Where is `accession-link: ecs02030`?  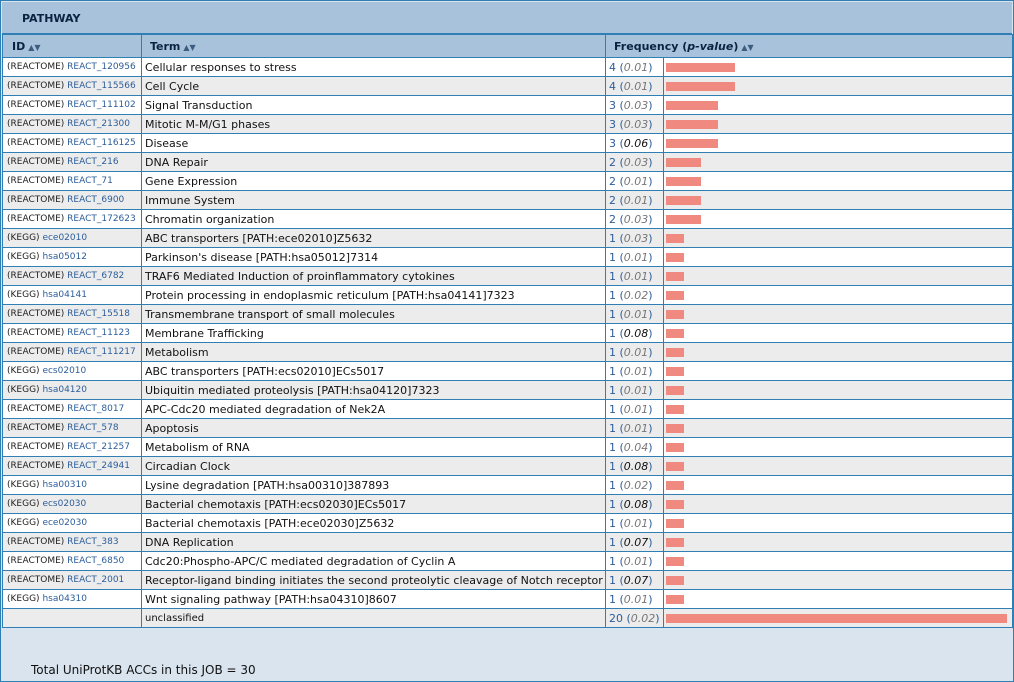 accession-link: ecs02030 is located at coordinates (64, 504).